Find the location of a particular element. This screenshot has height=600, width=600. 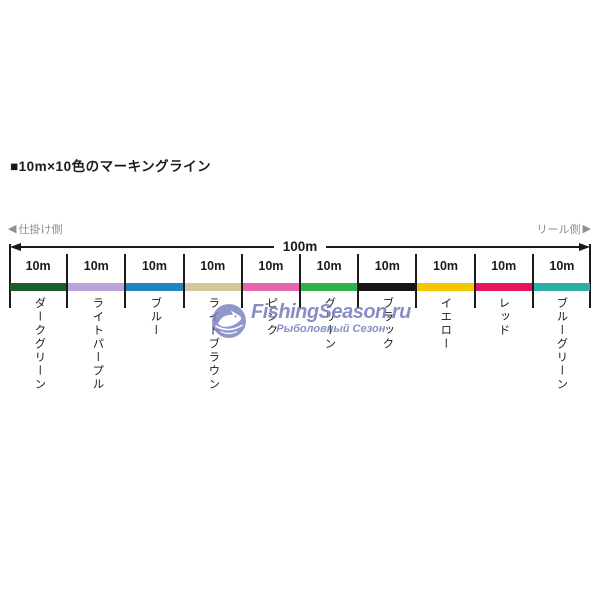

segment-9: 10m is located at coordinates (504, 281).